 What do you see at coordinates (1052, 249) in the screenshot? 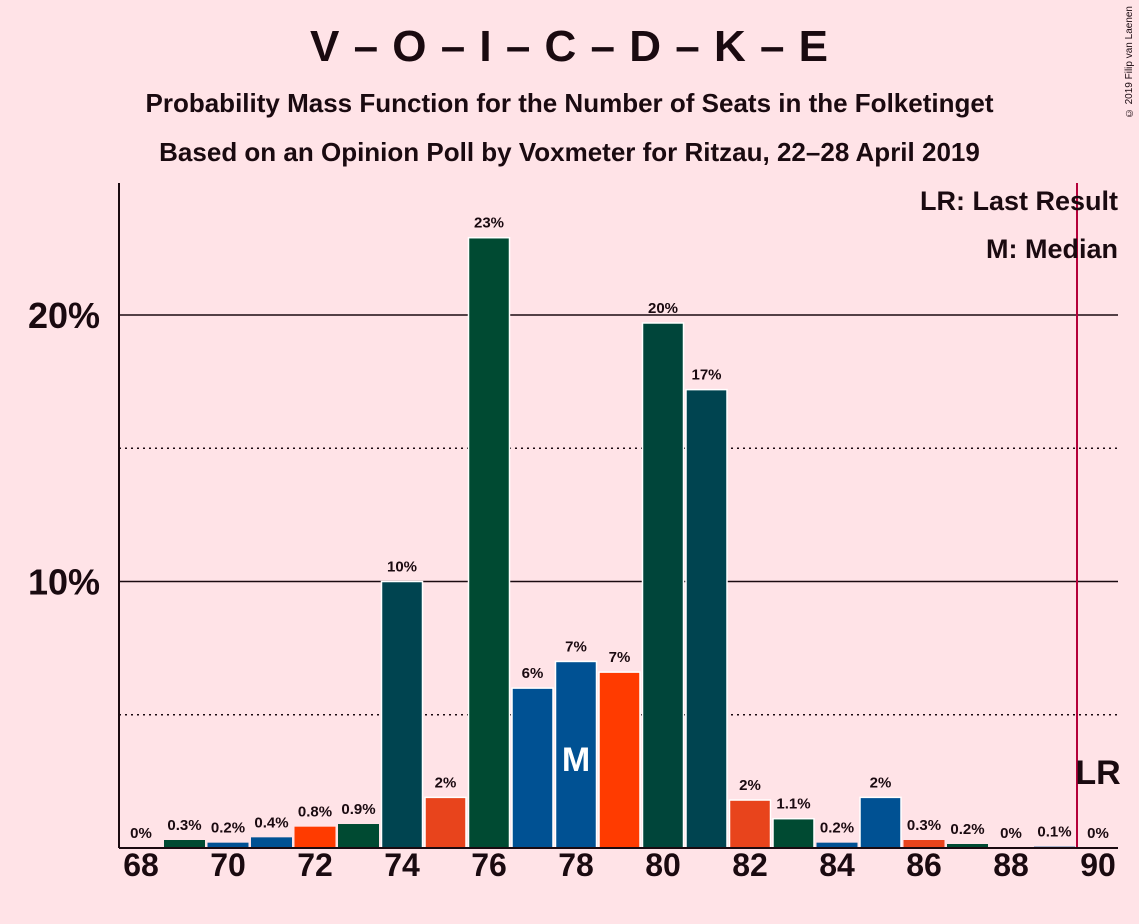
I see `legend-median: M: Median` at bounding box center [1052, 249].